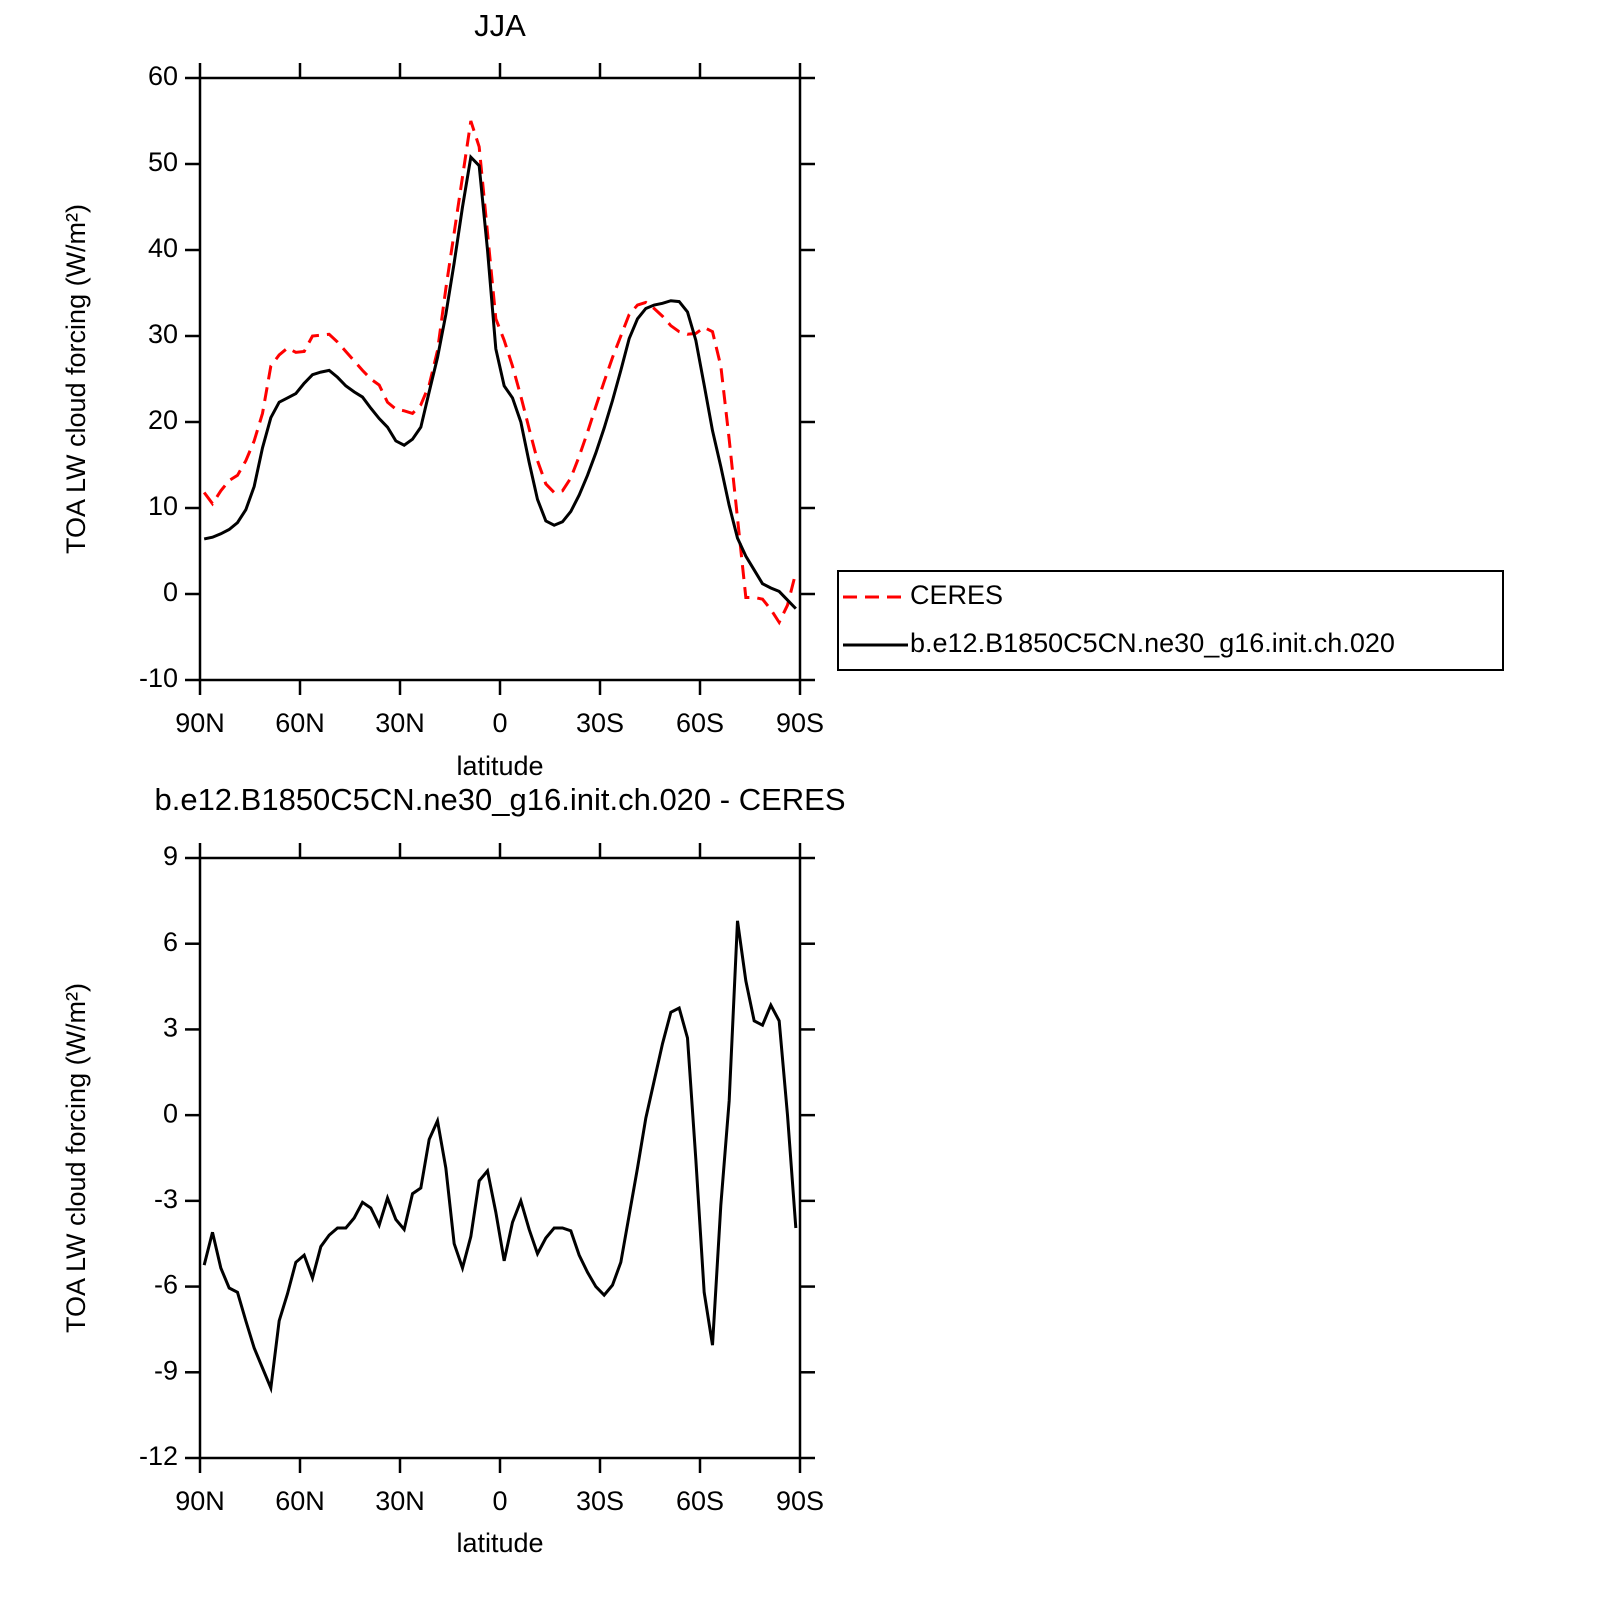 The width and height of the screenshot is (1600, 1603). Describe the element at coordinates (158, 1456) in the screenshot. I see `y-tick-label: -12` at that location.